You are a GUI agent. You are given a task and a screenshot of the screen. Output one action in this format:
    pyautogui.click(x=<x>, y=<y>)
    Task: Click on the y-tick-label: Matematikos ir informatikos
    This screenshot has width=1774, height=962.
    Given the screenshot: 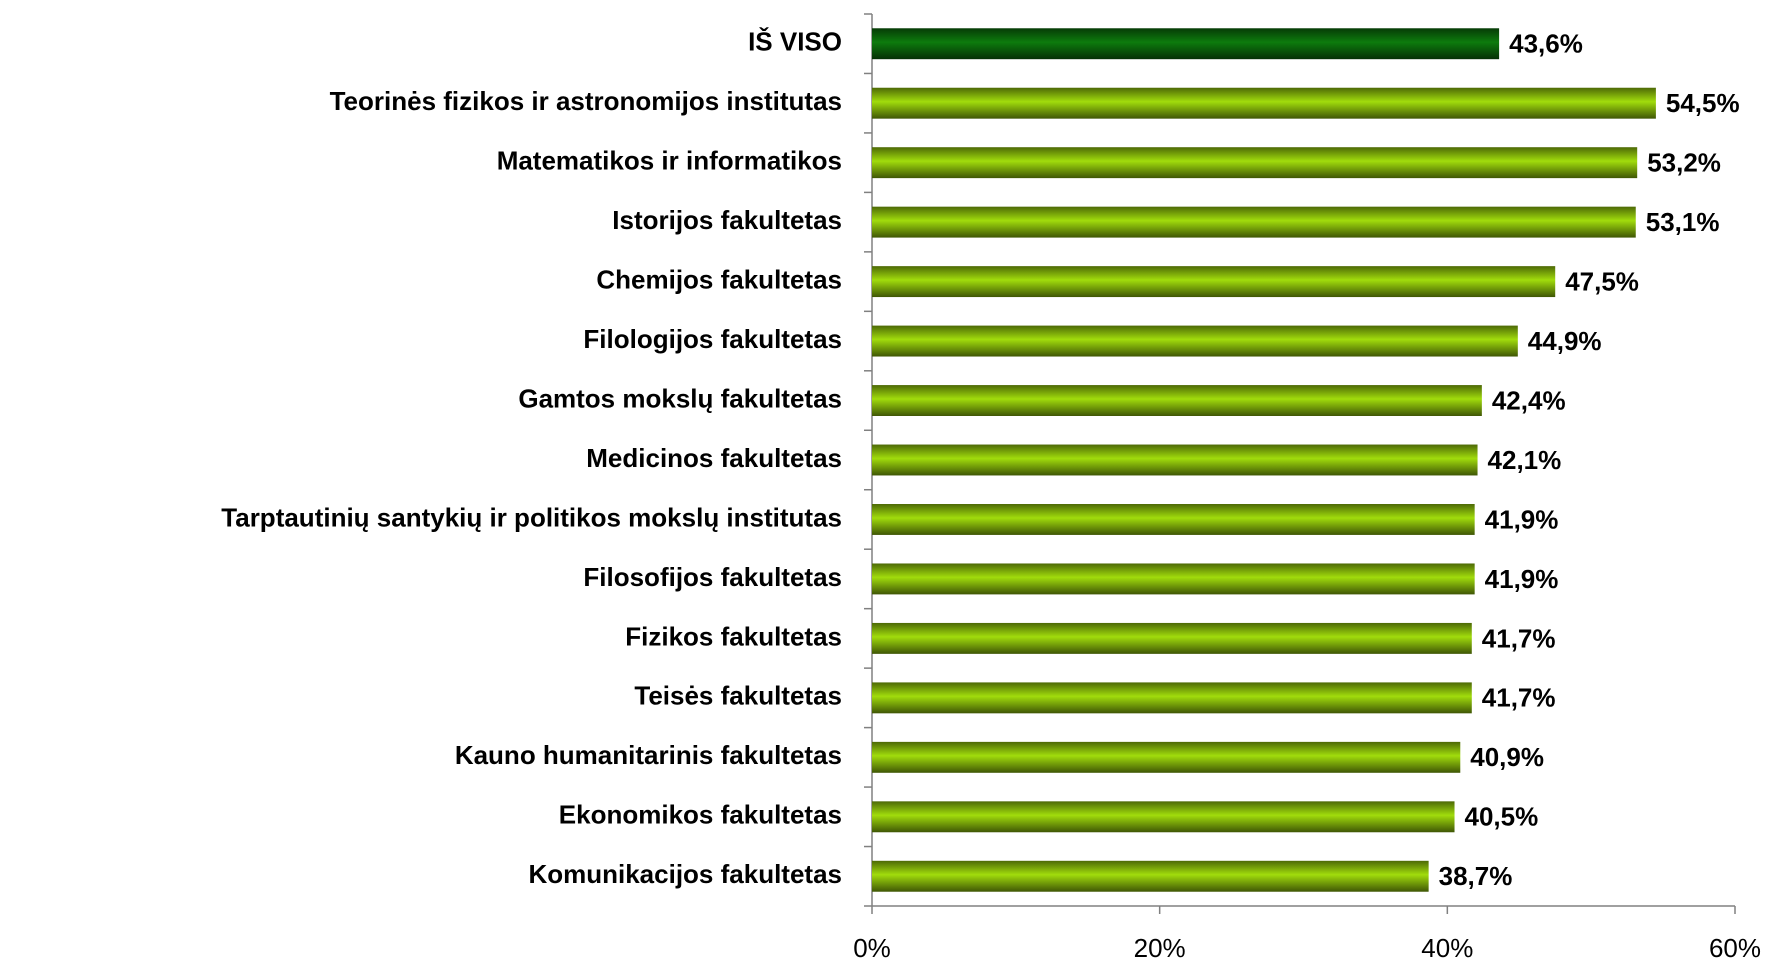 What is the action you would take?
    pyautogui.click(x=669, y=161)
    